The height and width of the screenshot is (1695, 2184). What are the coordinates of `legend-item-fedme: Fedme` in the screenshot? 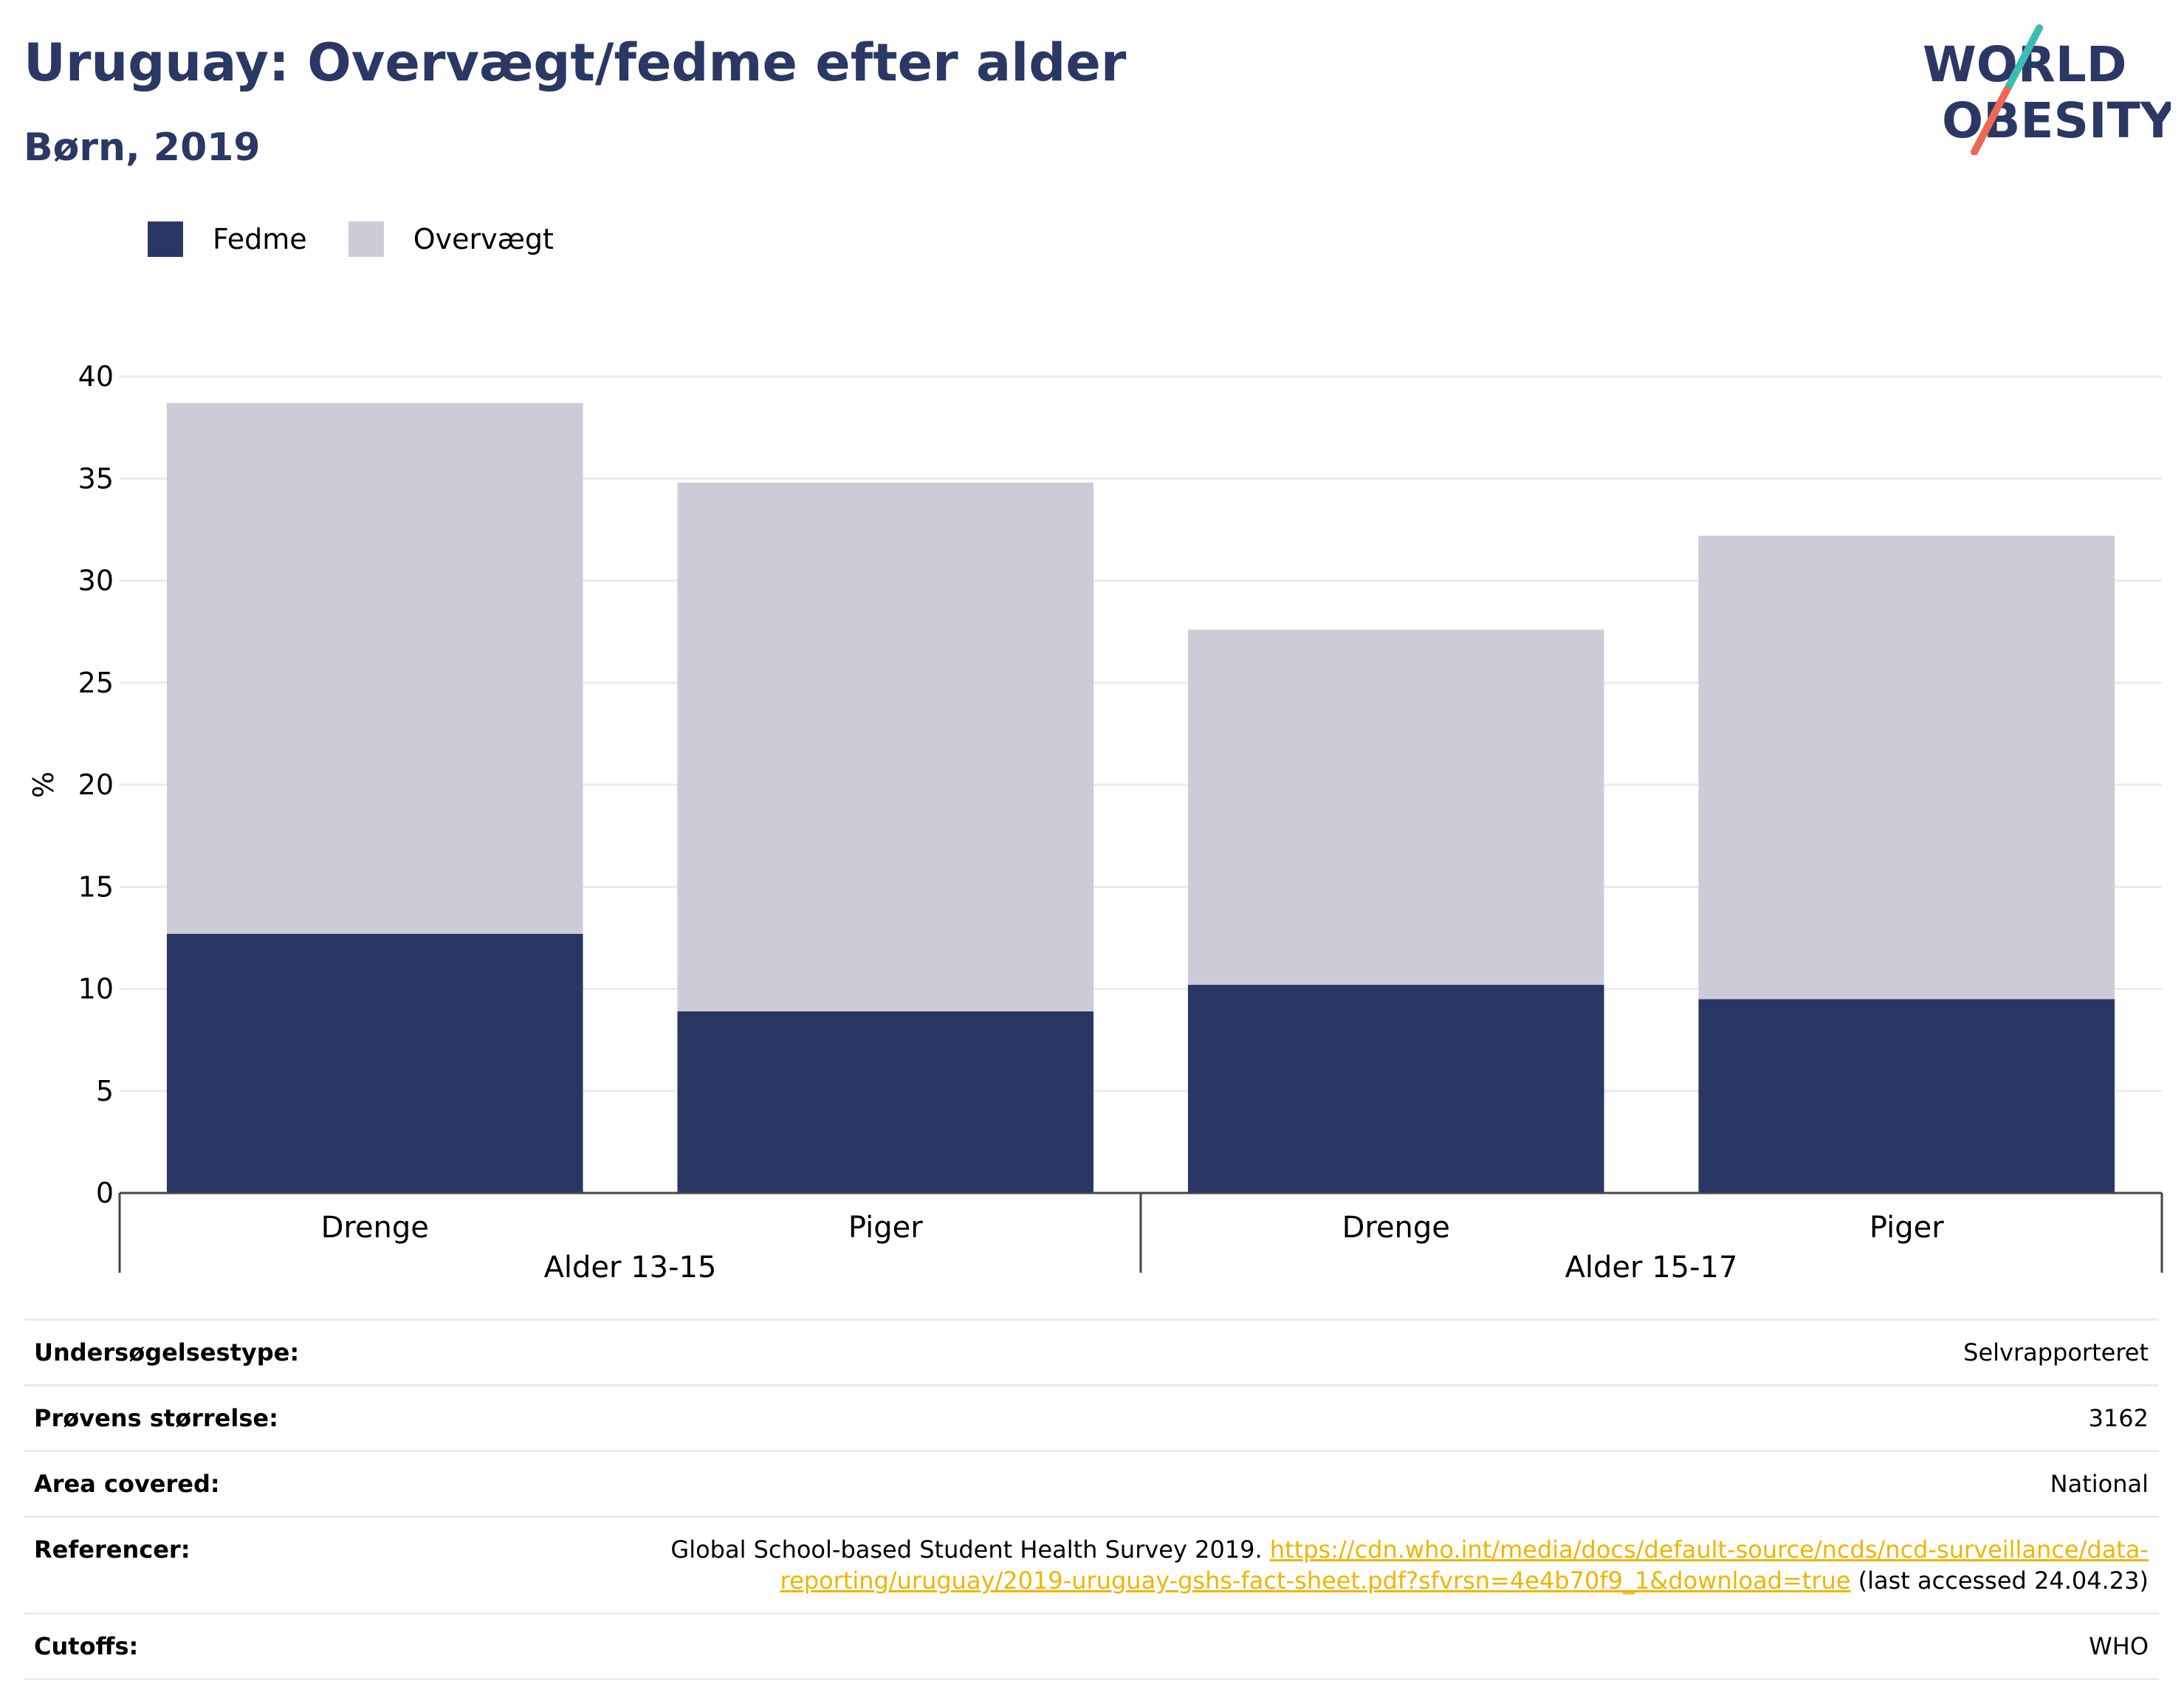 It's located at (227, 239).